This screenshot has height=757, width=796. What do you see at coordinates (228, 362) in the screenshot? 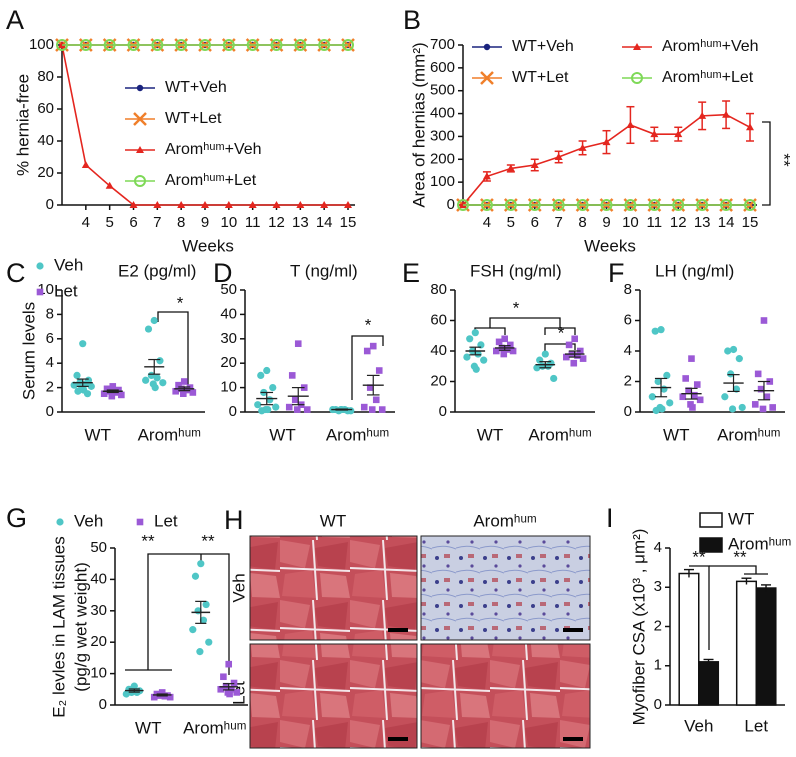
I see `y-tick-label: 20` at bounding box center [228, 362].